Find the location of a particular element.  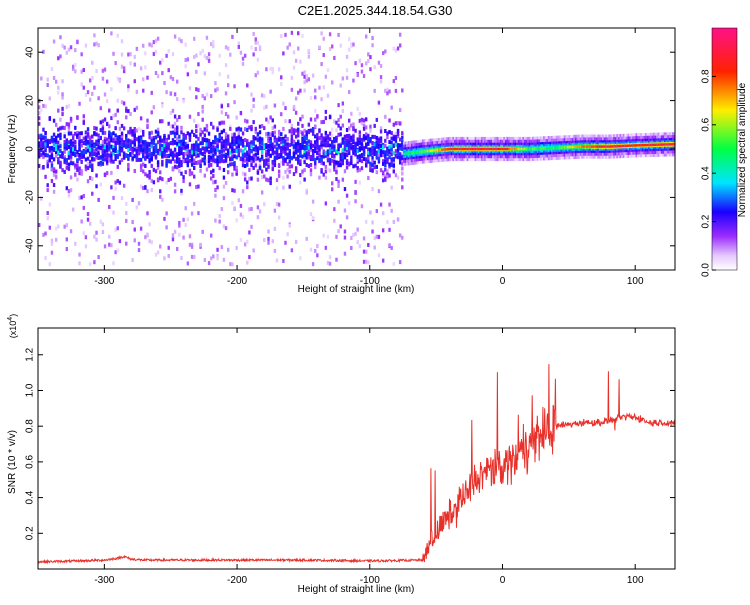

colorbar-tick-label: 0.0 is located at coordinates (706, 270).